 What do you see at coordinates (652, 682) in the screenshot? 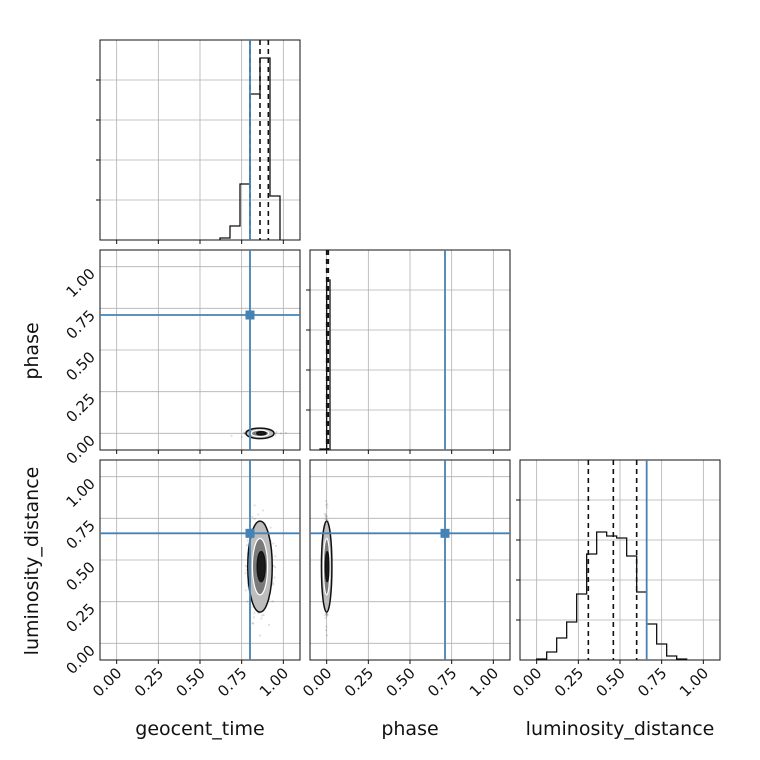
I see `luminosity-distance-xtick-label-3: 0.75` at bounding box center [652, 682].